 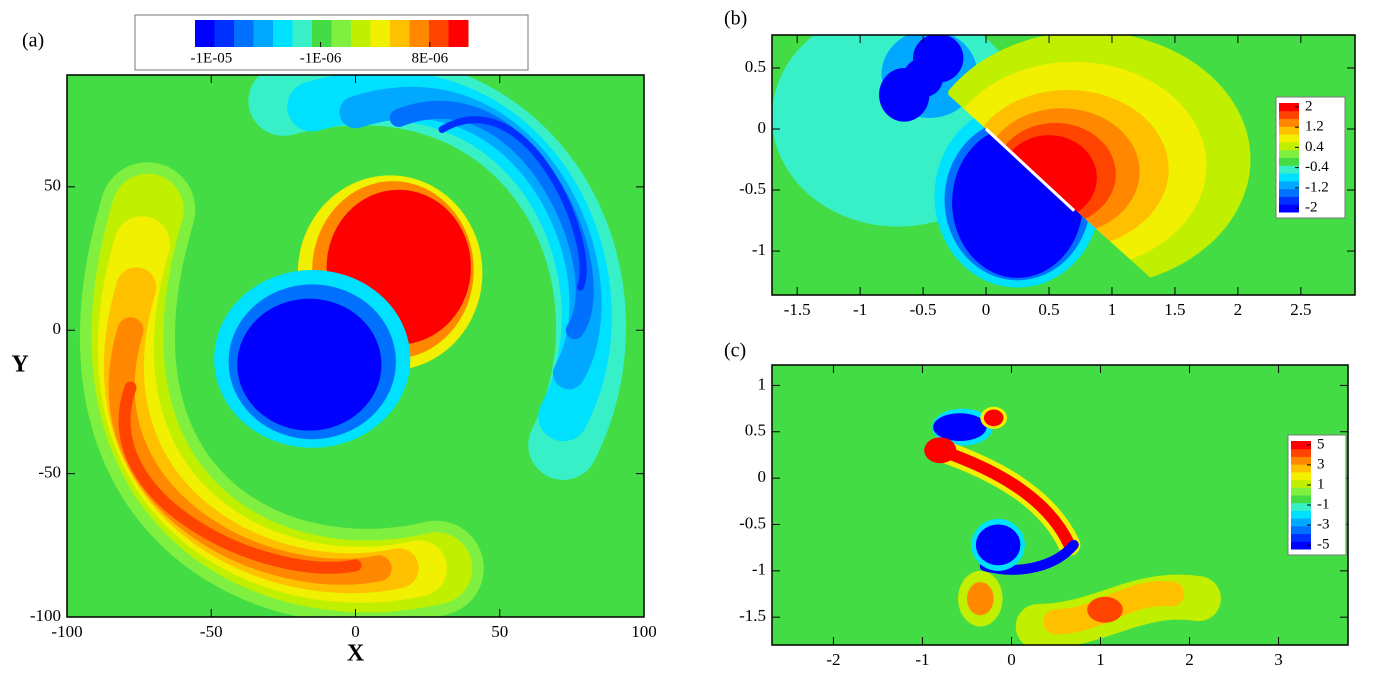 I want to click on colorbar-label: 5, so click(x=1321, y=444).